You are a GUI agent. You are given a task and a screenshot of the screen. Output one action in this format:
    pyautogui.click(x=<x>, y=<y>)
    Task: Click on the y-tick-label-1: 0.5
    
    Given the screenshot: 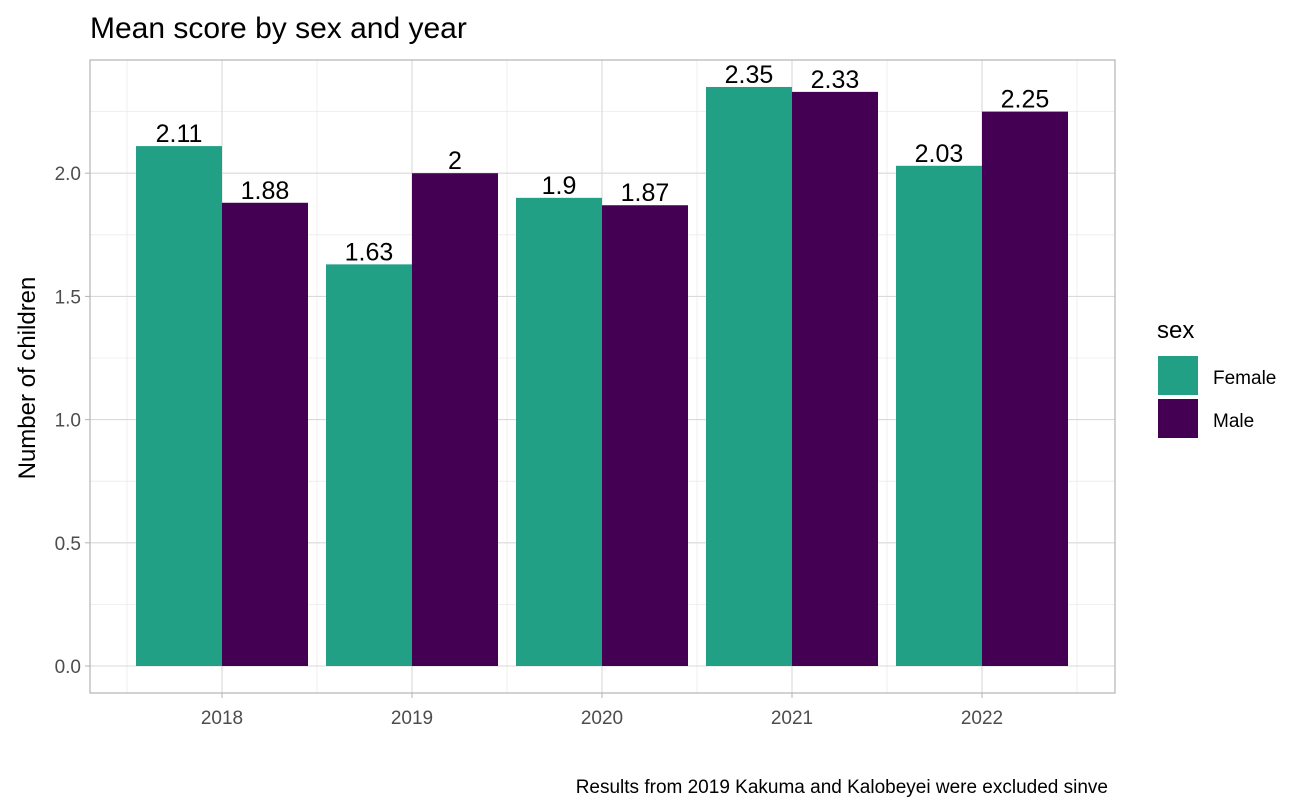 What is the action you would take?
    pyautogui.click(x=68, y=544)
    